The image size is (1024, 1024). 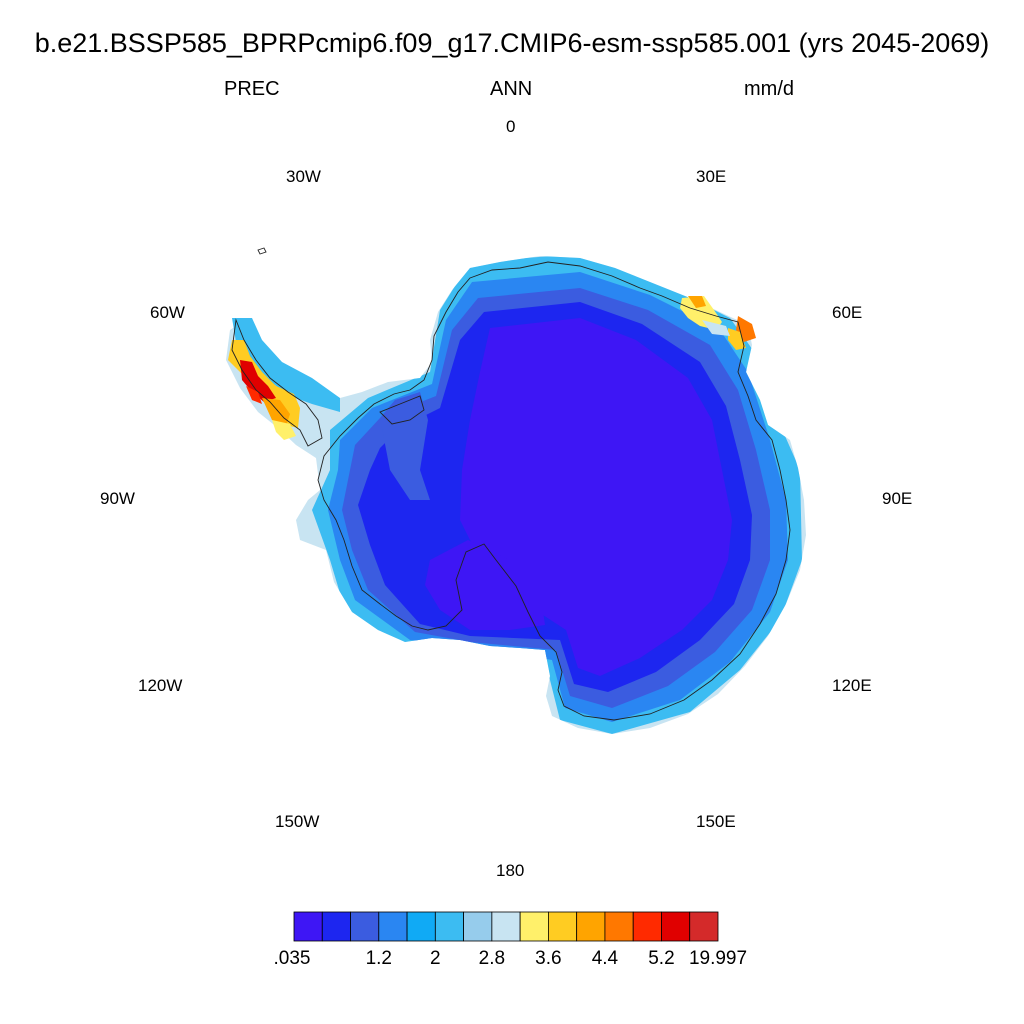 I want to click on colorbar-tick-label: 3.6, so click(x=548, y=958).